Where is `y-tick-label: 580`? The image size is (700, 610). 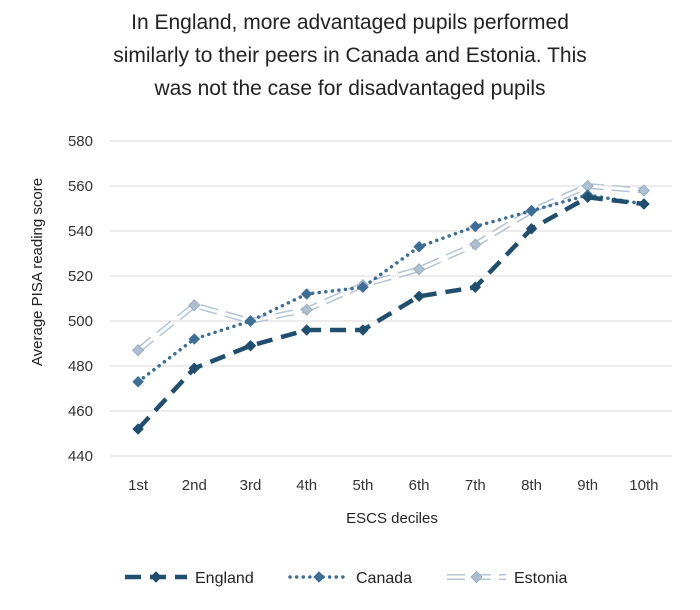 y-tick-label: 580 is located at coordinates (80, 141).